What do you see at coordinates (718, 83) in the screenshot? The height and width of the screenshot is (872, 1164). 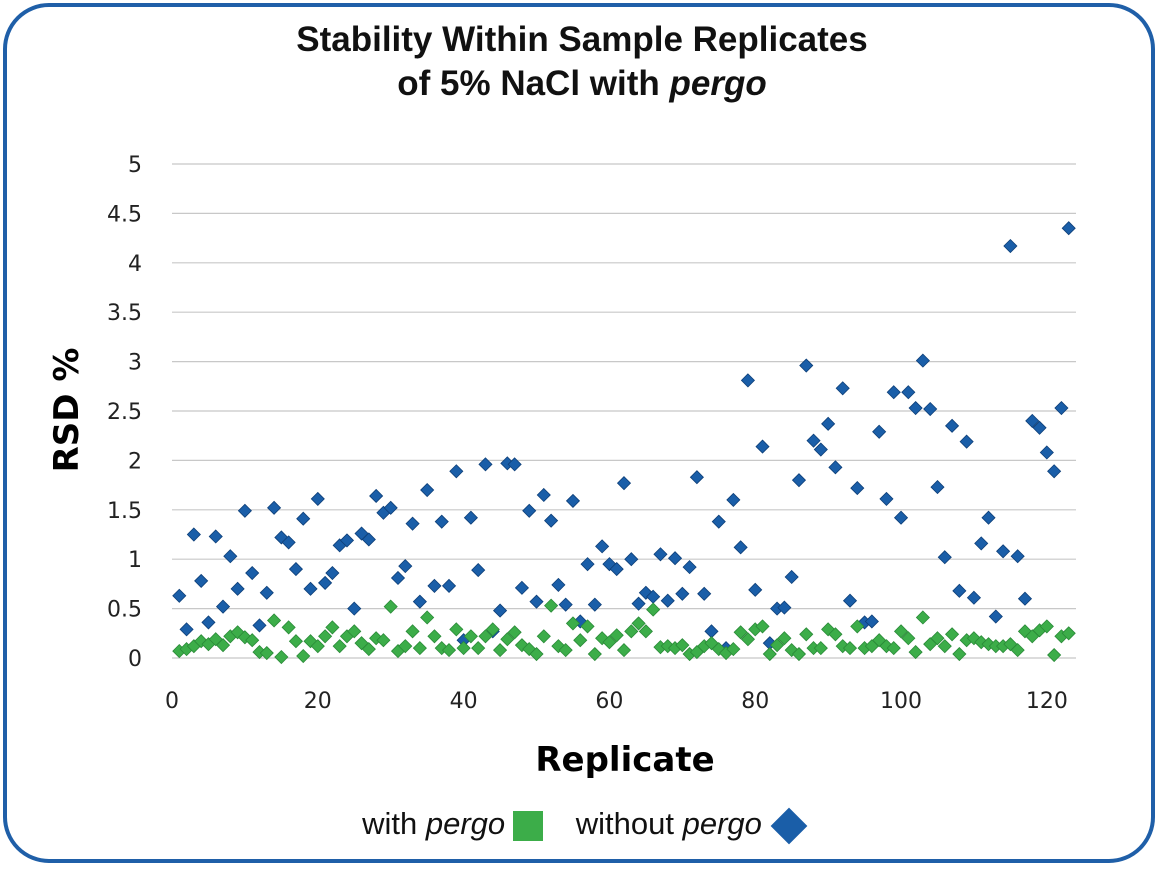 I see `chart-title-line2-italic: pergo` at bounding box center [718, 83].